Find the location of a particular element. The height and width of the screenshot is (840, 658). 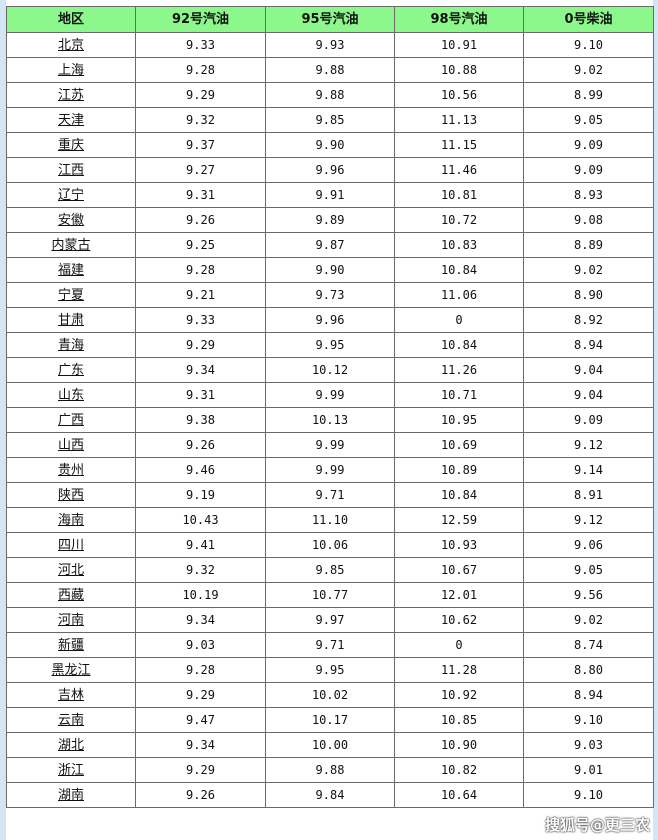

region-link: 河南 is located at coordinates (70, 620).